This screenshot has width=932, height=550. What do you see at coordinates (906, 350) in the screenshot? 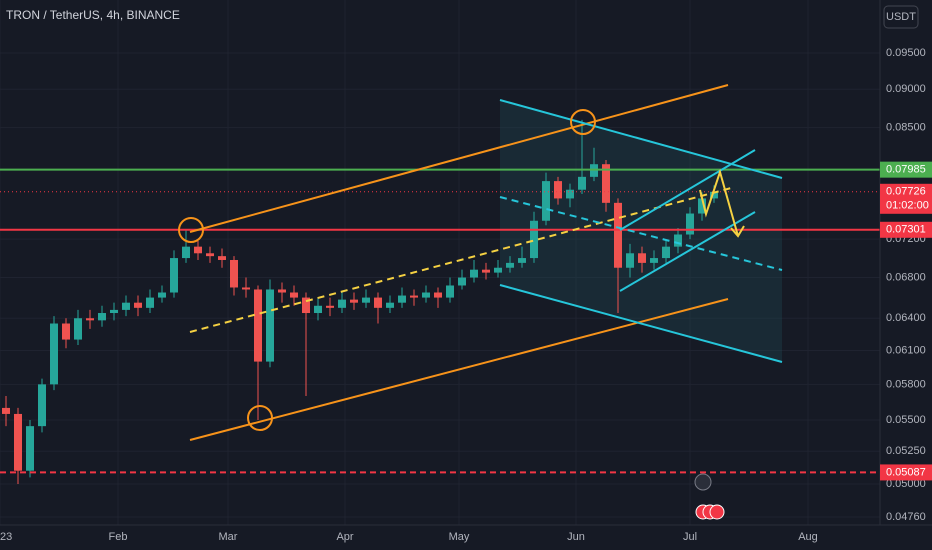
I see `y-tick-label: 0.06100` at bounding box center [906, 350].